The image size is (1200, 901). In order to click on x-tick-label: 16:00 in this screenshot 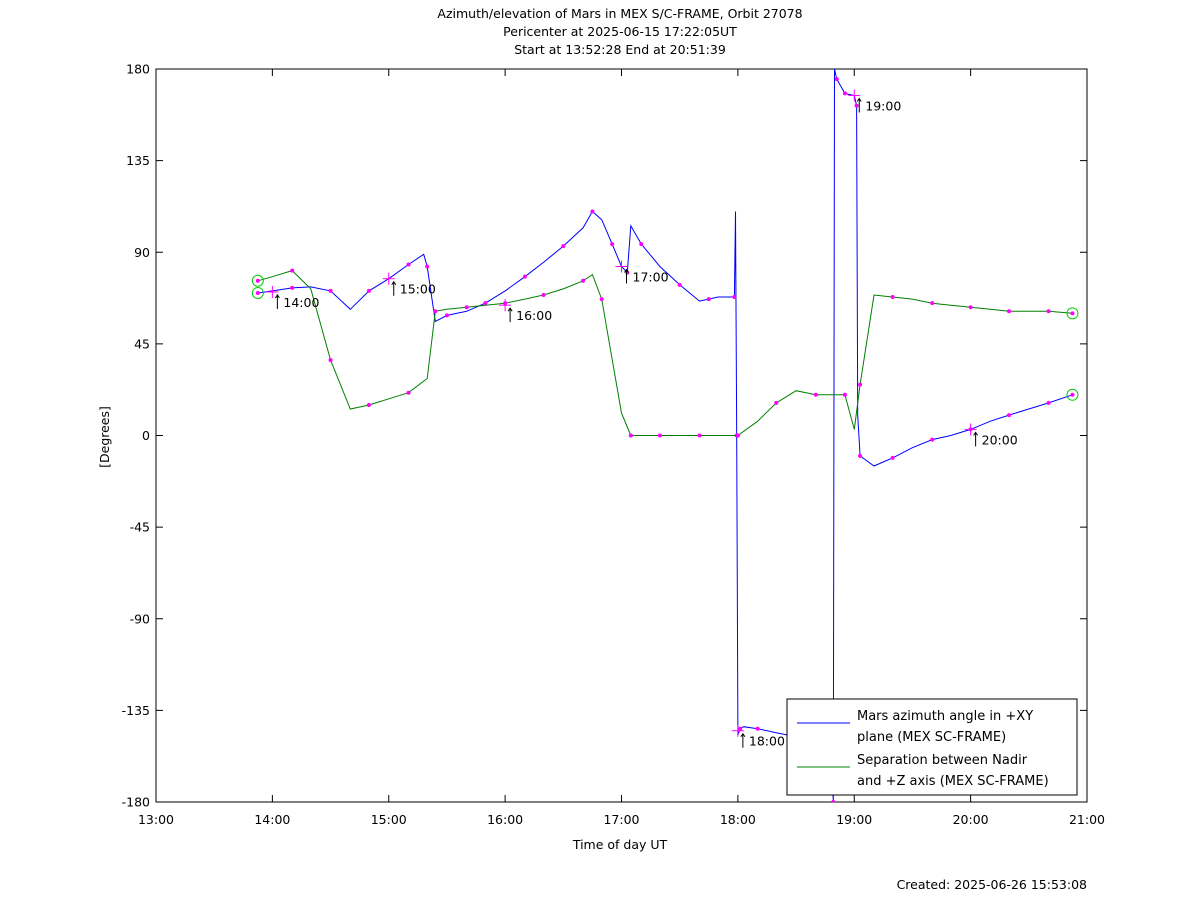, I will do `click(505, 819)`.